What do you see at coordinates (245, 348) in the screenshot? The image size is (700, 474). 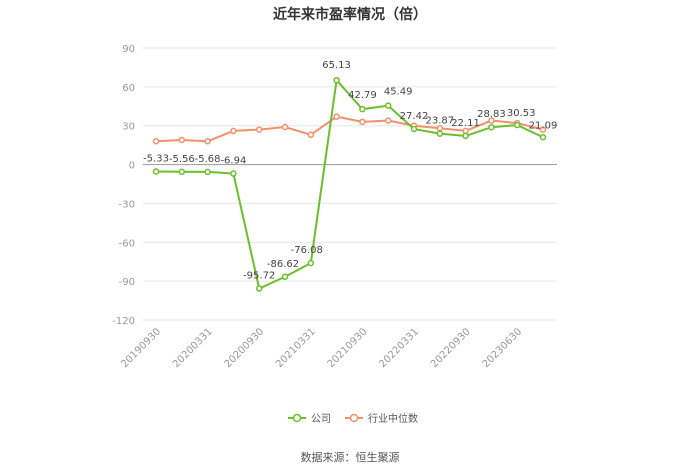 I see `x-tick-label: 20200930` at bounding box center [245, 348].